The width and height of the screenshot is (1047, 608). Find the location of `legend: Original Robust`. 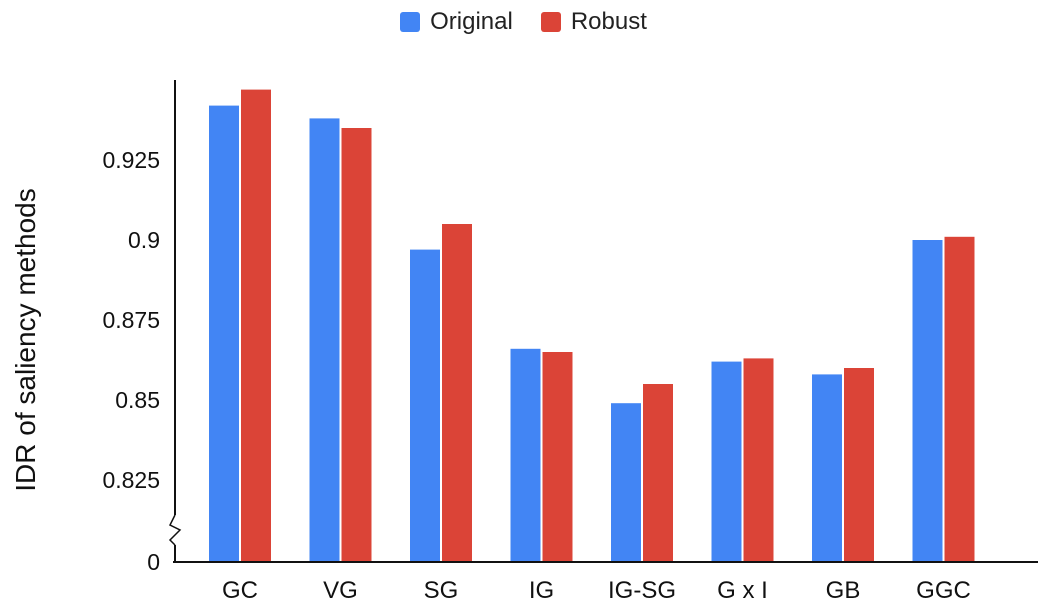

legend: Original Robust is located at coordinates (523, 22).